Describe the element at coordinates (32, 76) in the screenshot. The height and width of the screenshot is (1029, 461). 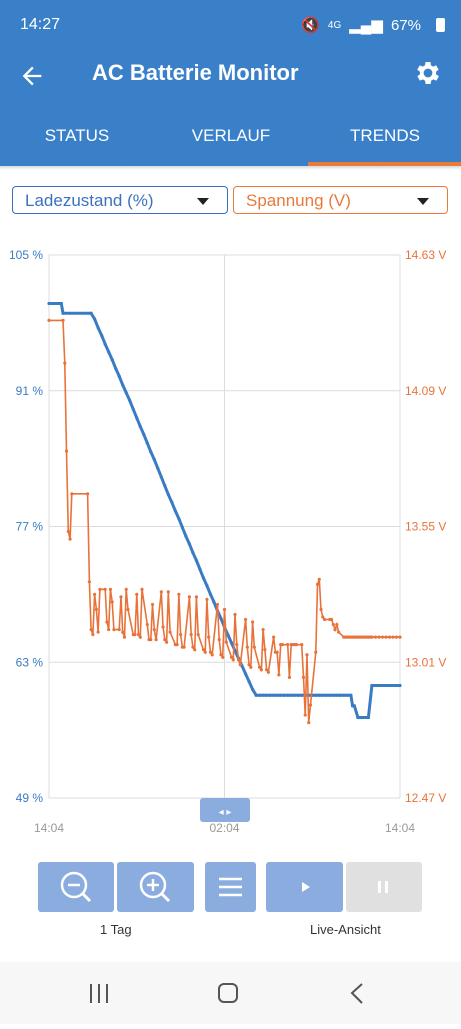
I see `back-arrow-icon` at that location.